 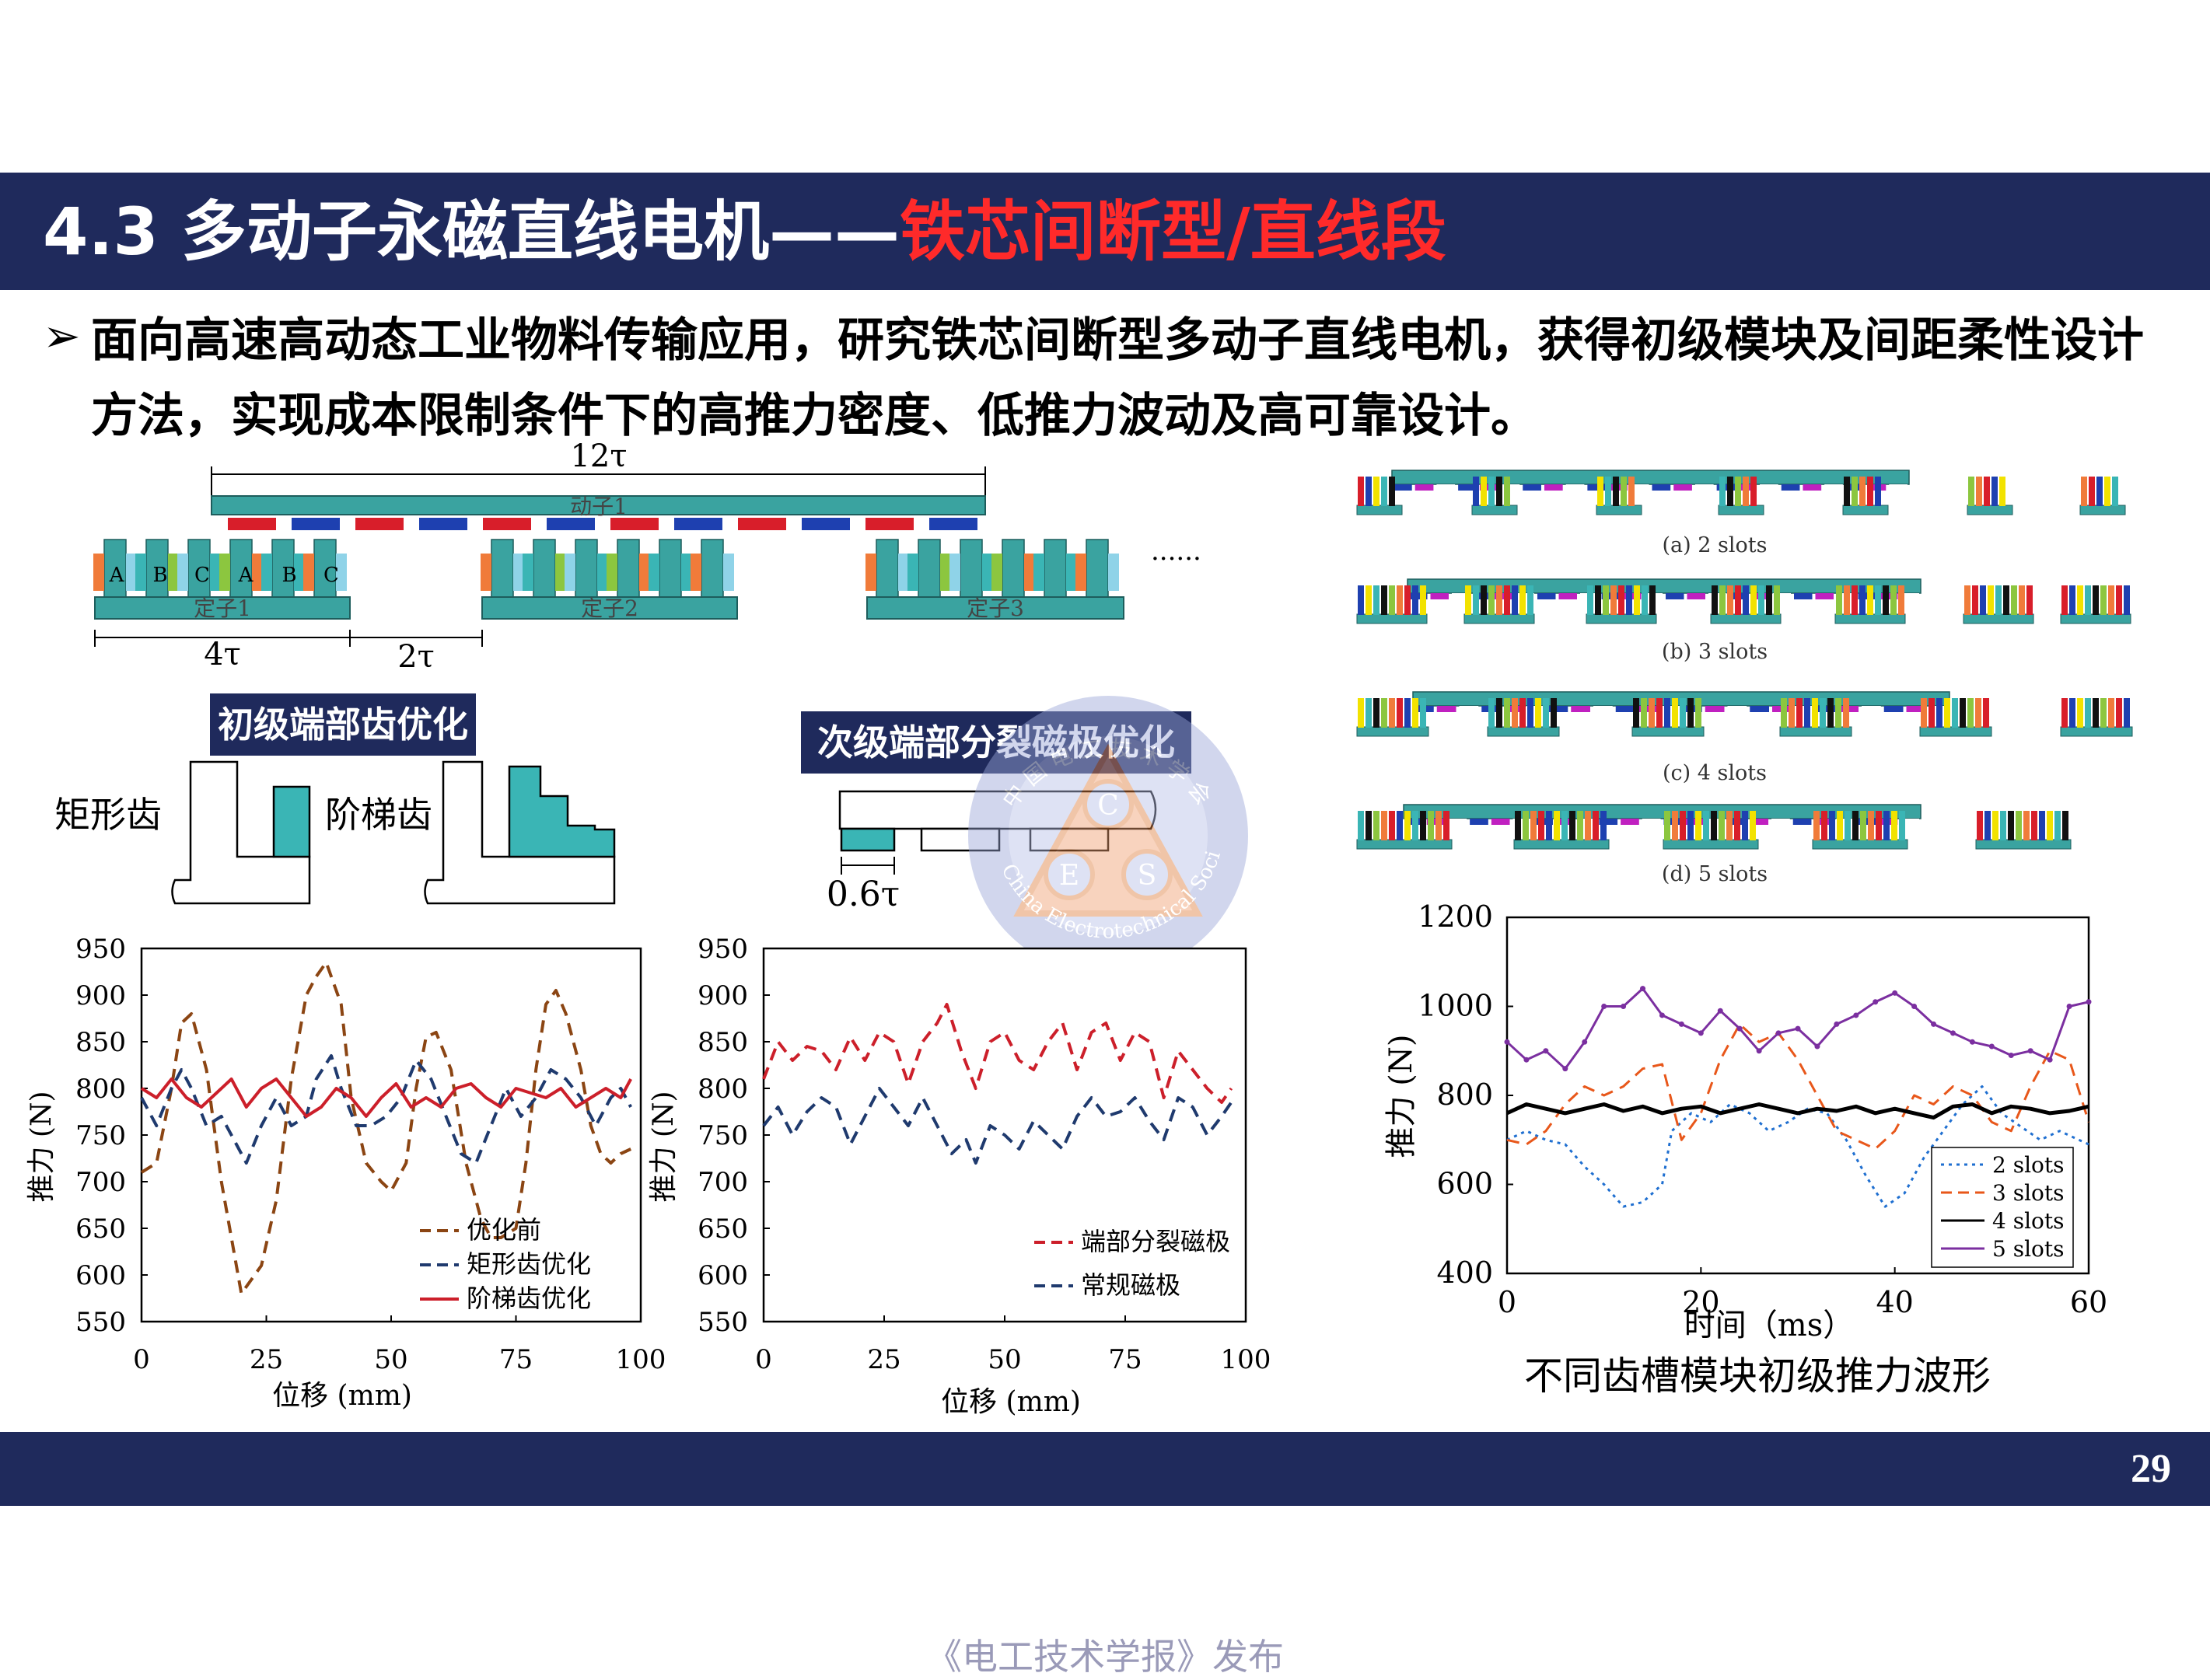 What do you see at coordinates (1715, 773) in the screenshot?
I see `slots-caption-c: (c) 4 slots` at bounding box center [1715, 773].